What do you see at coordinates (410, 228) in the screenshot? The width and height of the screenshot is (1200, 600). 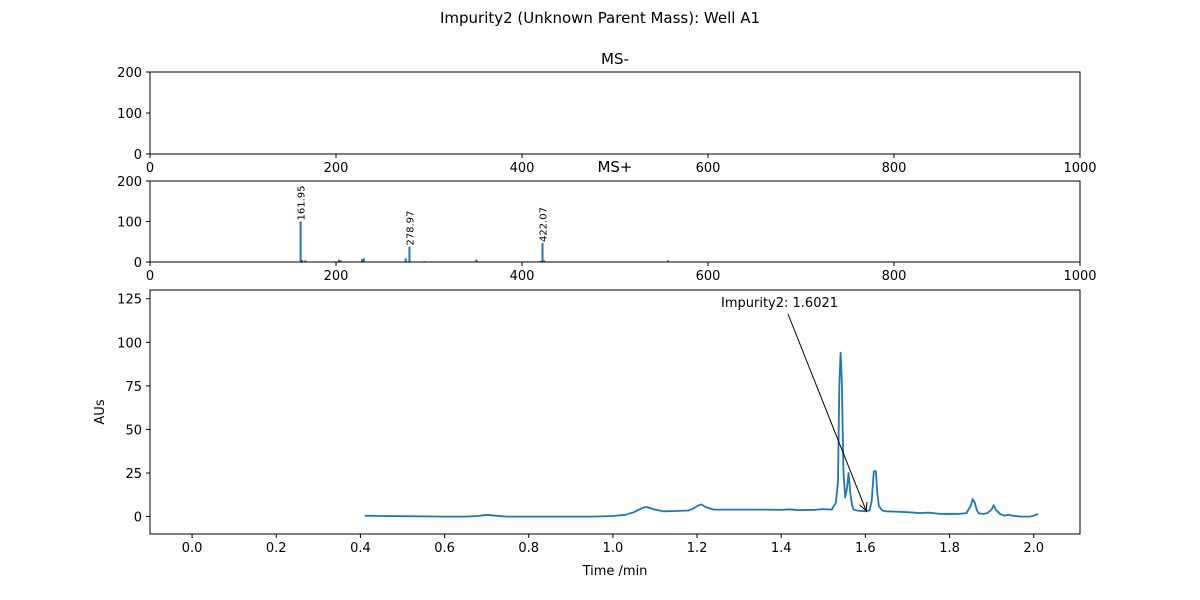 I see `ms-positive-peak-label: 278.97` at bounding box center [410, 228].